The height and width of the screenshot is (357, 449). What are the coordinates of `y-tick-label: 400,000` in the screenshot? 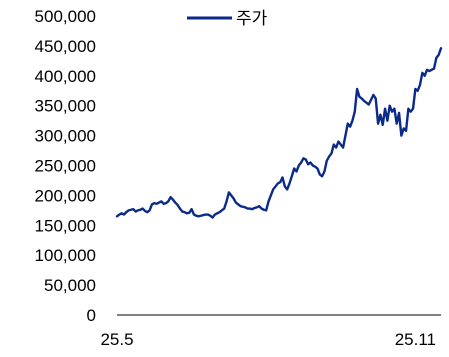 It's located at (65, 76).